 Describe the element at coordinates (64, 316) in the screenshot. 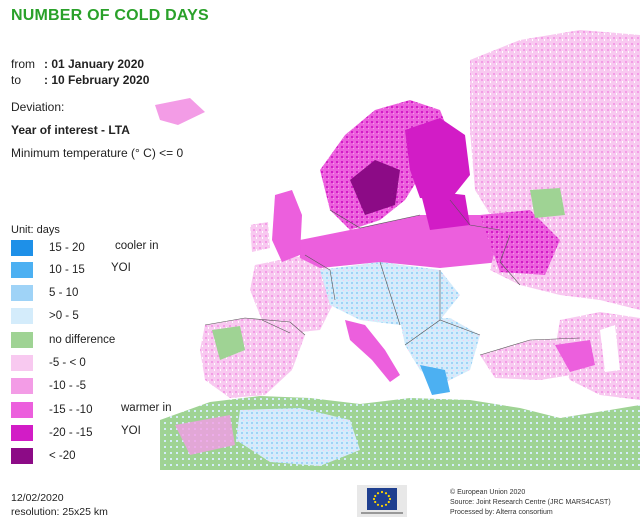

I see `legend-label: >0 - 5` at that location.